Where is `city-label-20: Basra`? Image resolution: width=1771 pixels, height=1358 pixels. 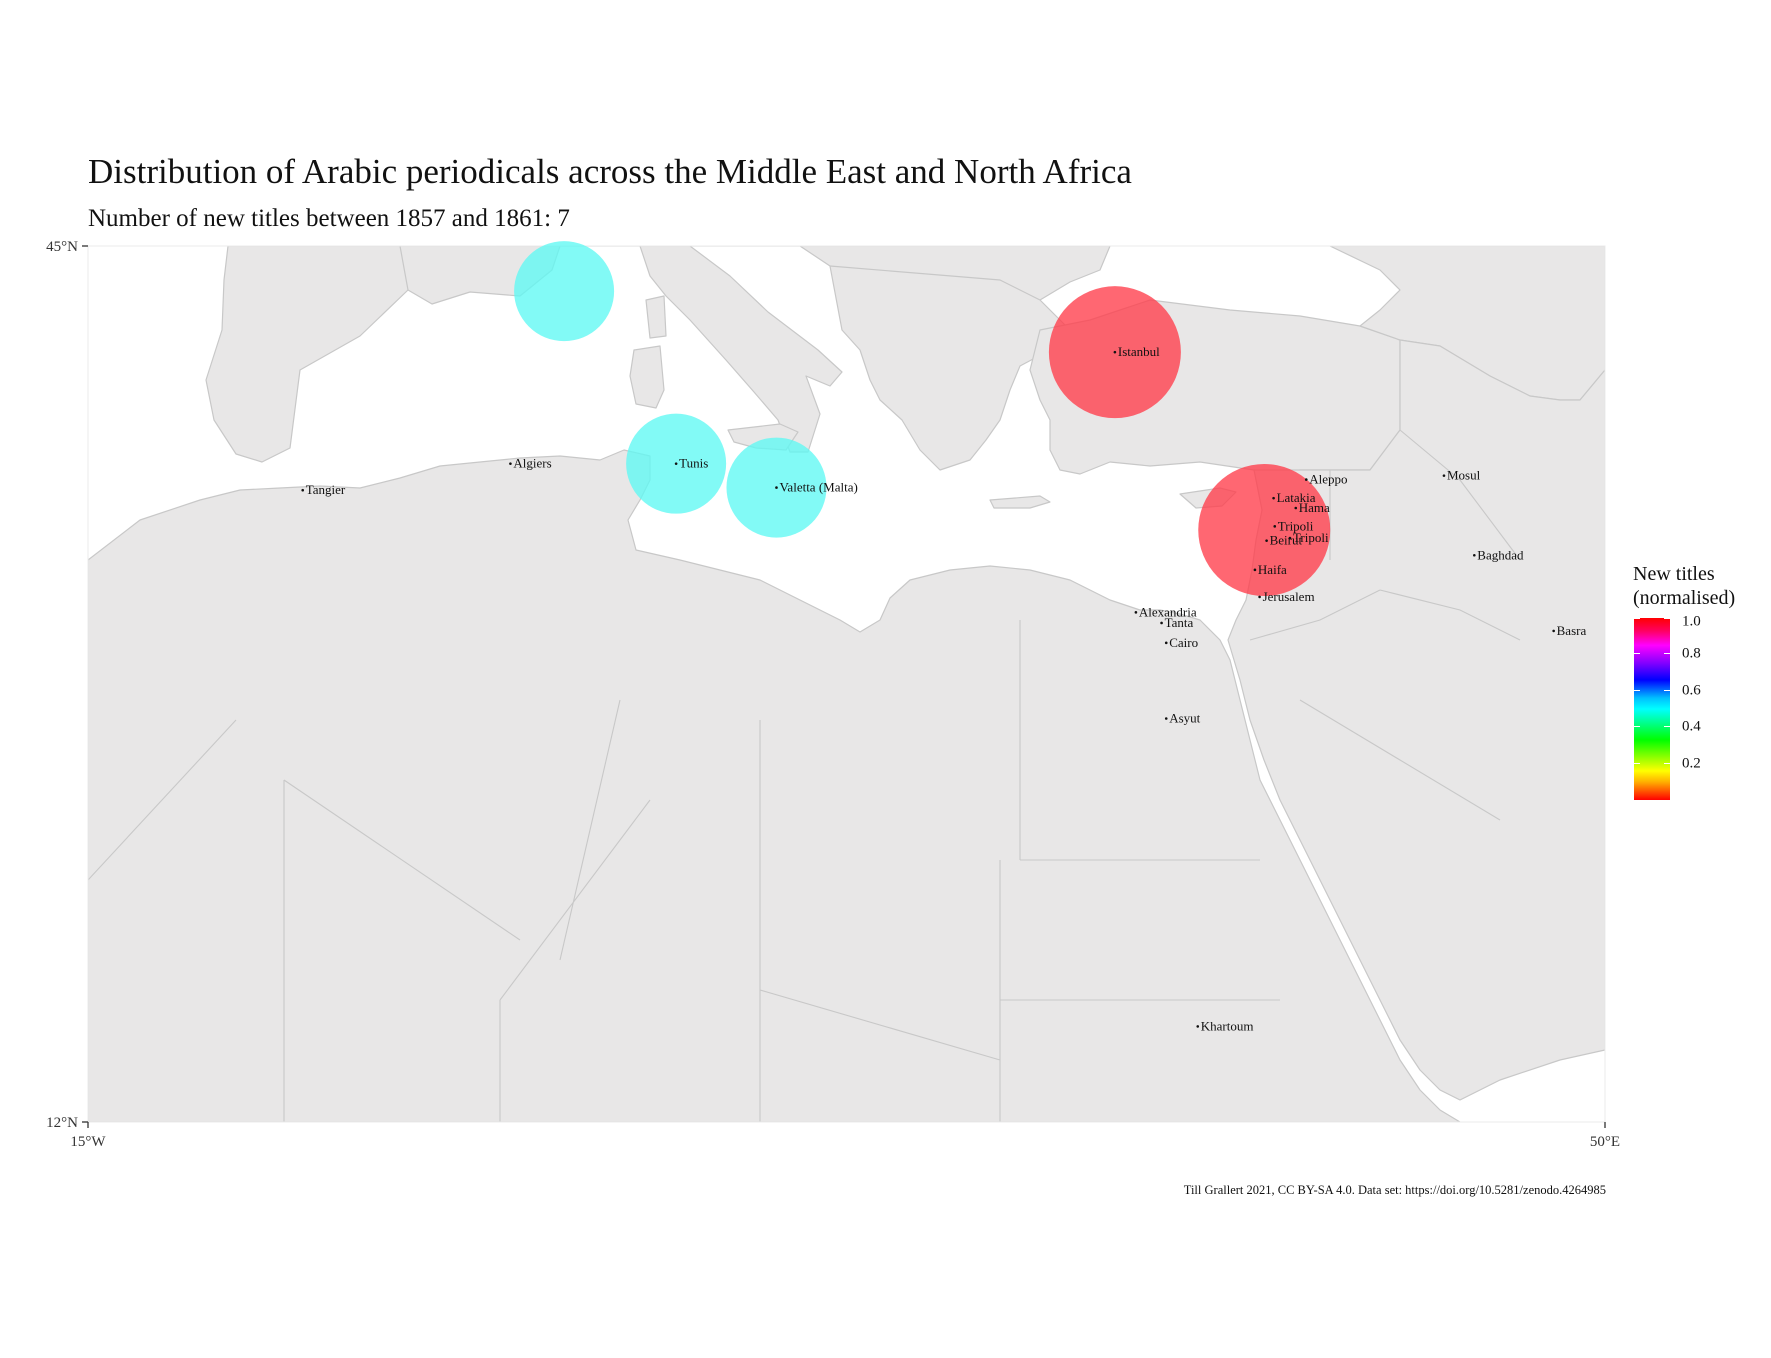 city-label-20: Basra is located at coordinates (1572, 630).